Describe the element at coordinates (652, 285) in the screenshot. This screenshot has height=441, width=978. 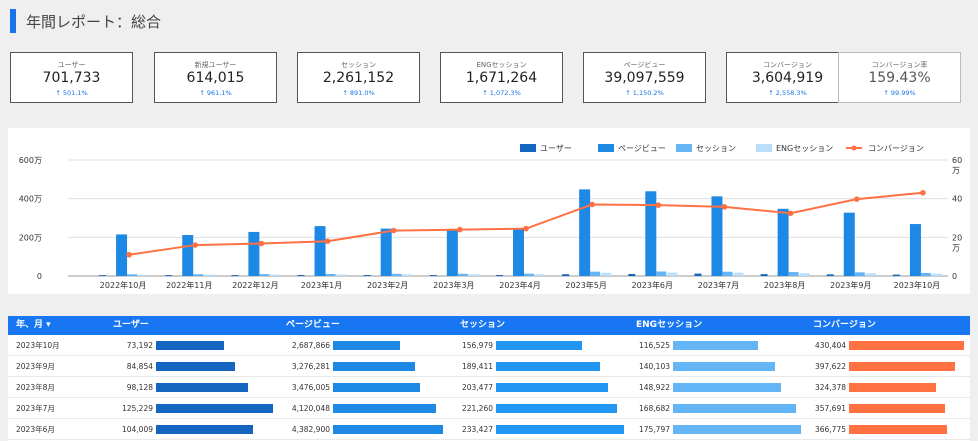
I see `x-tick-label: 2023年6月` at that location.